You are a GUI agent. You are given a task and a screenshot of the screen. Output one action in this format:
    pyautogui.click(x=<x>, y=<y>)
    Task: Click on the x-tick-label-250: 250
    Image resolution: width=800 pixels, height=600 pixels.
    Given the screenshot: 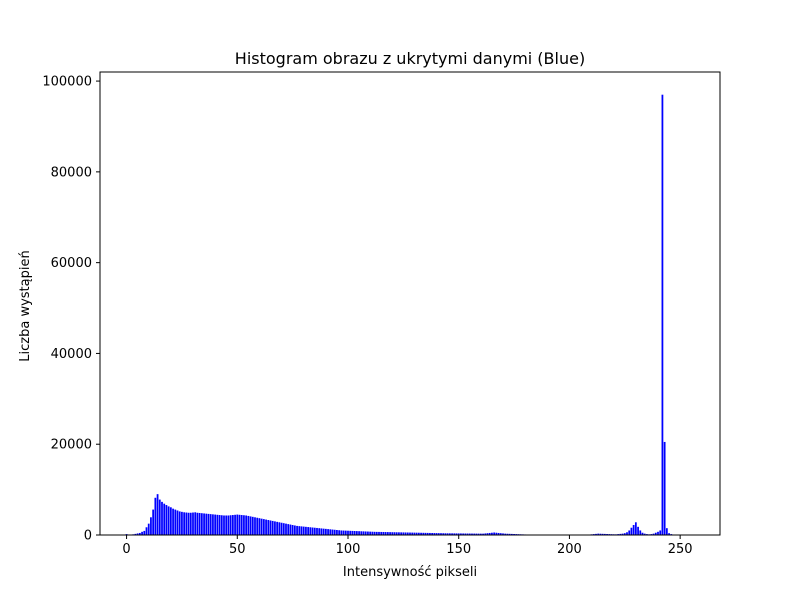 What is the action you would take?
    pyautogui.click(x=680, y=549)
    